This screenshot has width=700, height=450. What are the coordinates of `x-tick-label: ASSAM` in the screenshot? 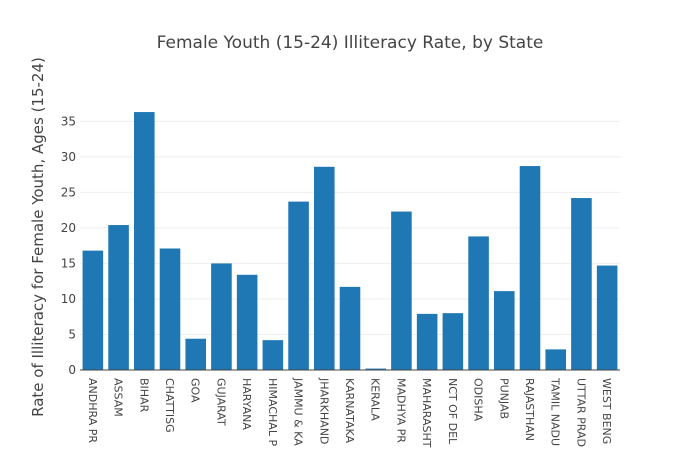 It's located at (118, 397).